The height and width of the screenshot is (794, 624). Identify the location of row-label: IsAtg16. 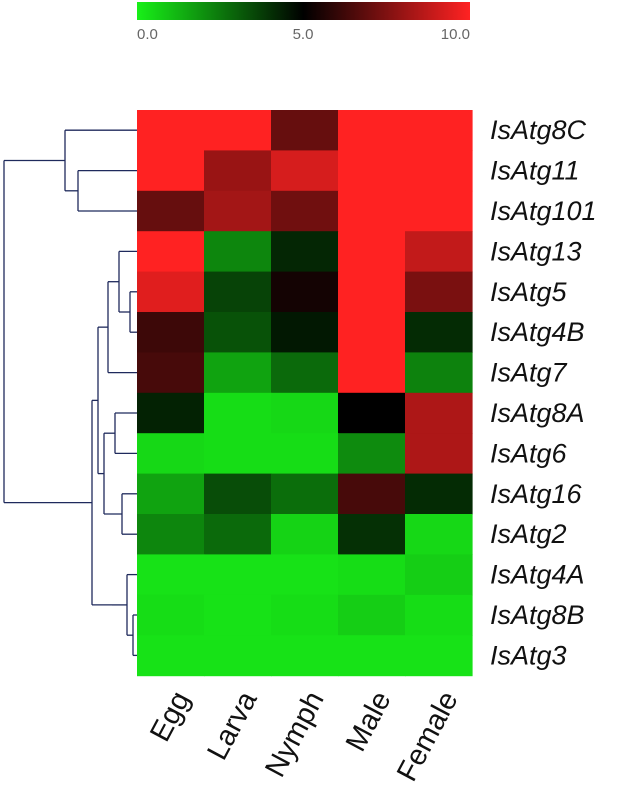
(536, 494).